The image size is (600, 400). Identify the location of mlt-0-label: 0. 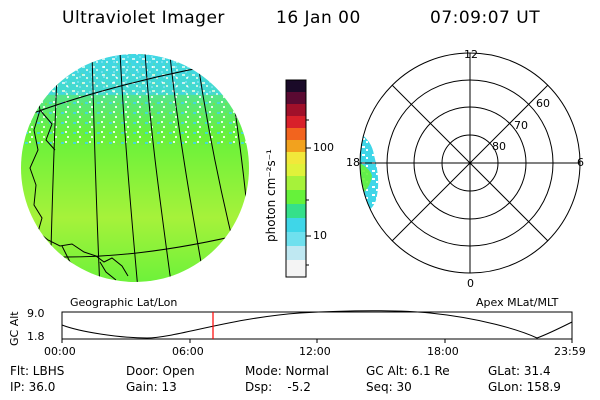
(470, 283).